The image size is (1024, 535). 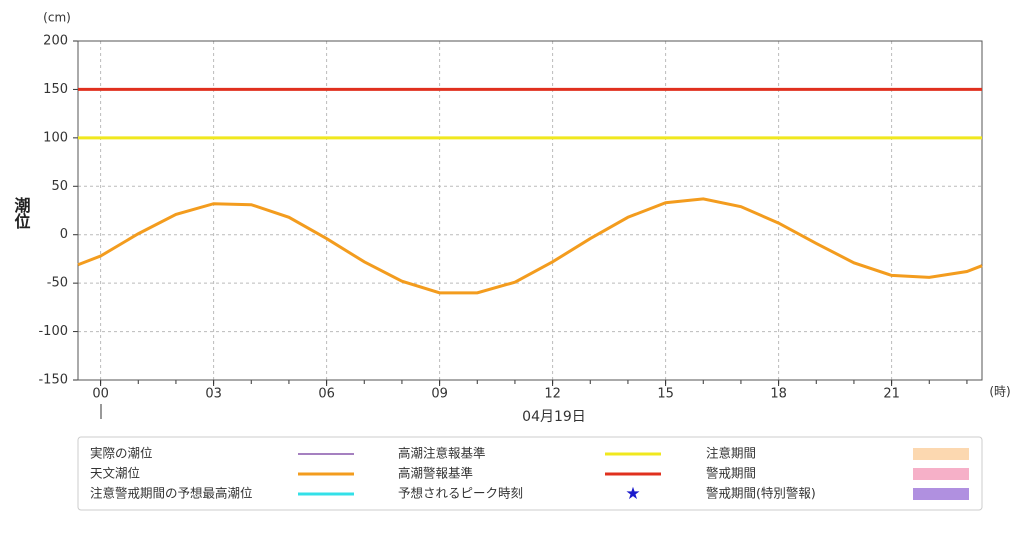 I want to click on legend-label: 実際の潮位, so click(x=121, y=453).